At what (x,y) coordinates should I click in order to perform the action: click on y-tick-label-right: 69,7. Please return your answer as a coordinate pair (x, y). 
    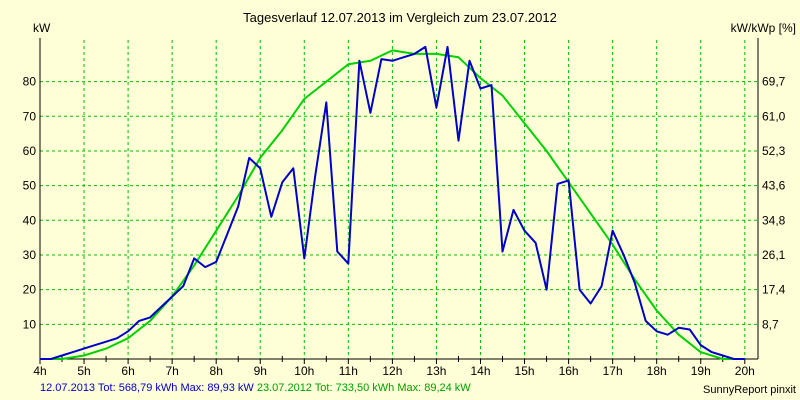
    Looking at the image, I should click on (774, 82).